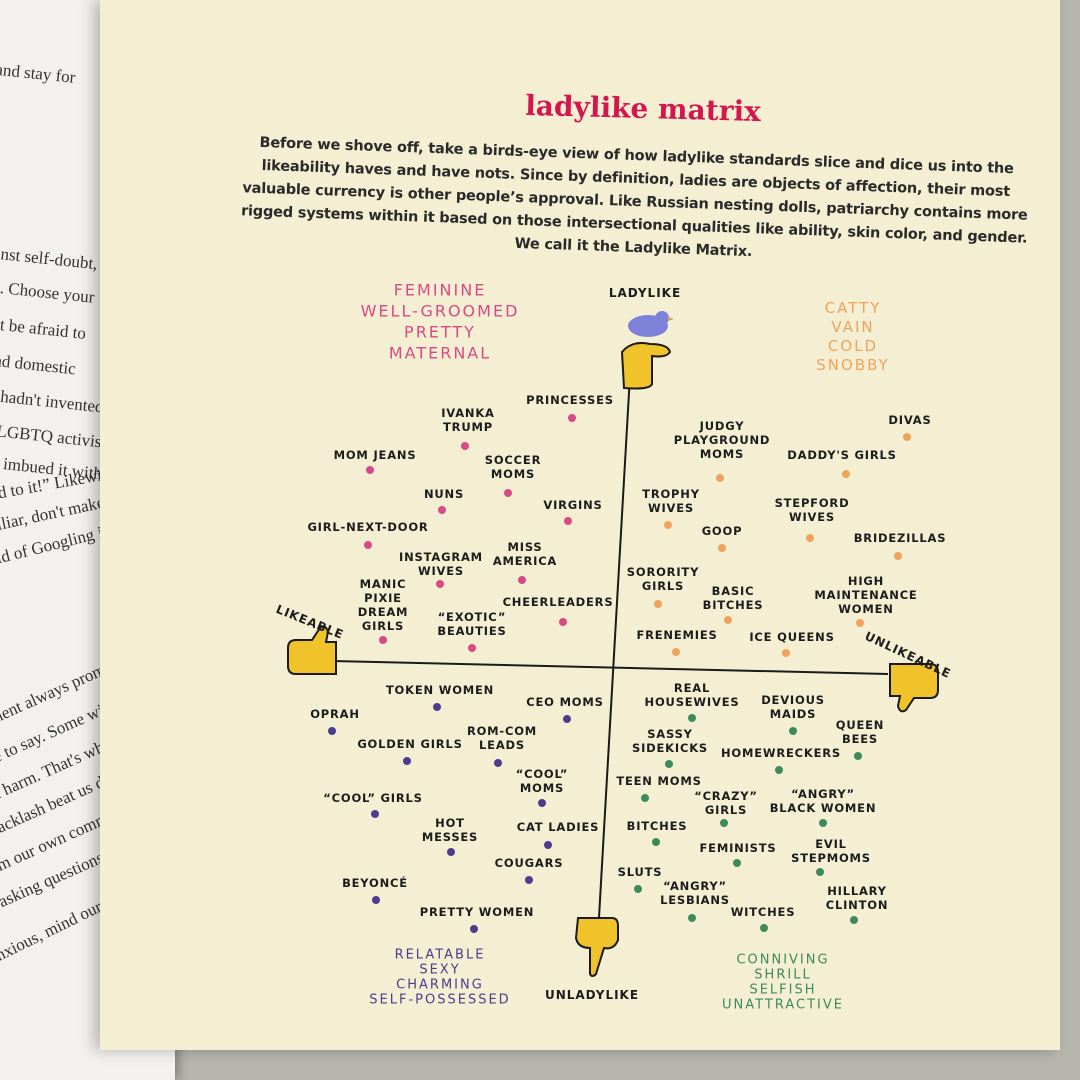 The width and height of the screenshot is (1080, 1080). I want to click on bird, so click(651, 324).